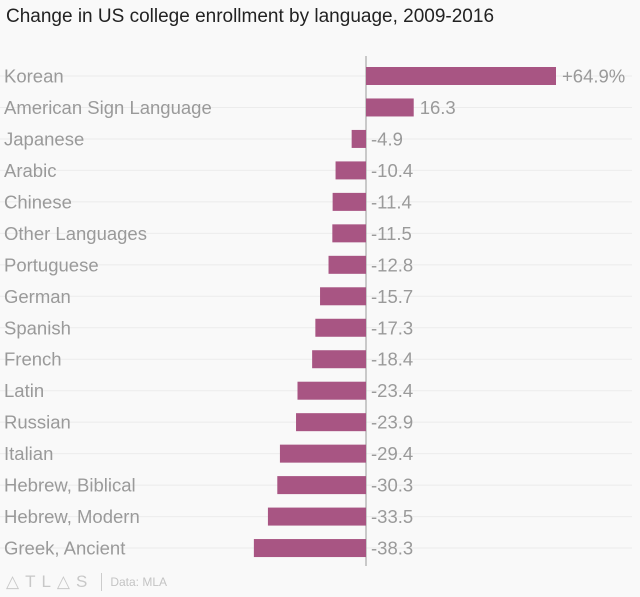  Describe the element at coordinates (593, 76) in the screenshot. I see `data-label: +64.9%` at that location.